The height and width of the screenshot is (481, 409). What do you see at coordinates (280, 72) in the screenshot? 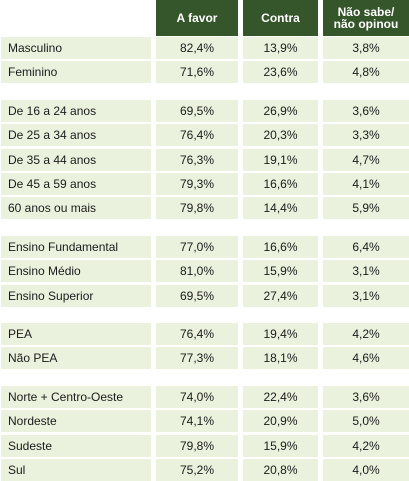
I see `contra-value: 23,6%` at bounding box center [280, 72].